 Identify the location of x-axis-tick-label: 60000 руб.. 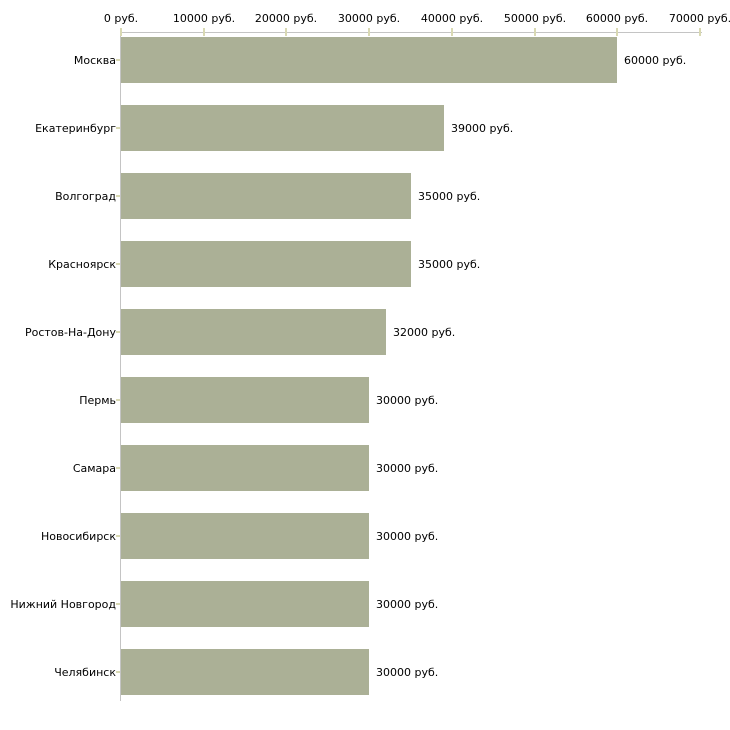
(617, 18).